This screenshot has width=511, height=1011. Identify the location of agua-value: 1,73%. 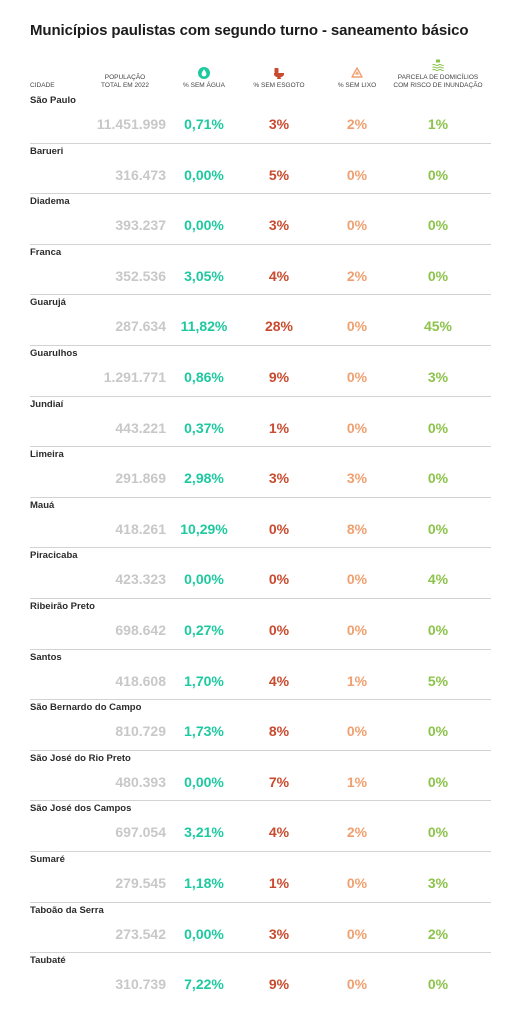
(204, 731).